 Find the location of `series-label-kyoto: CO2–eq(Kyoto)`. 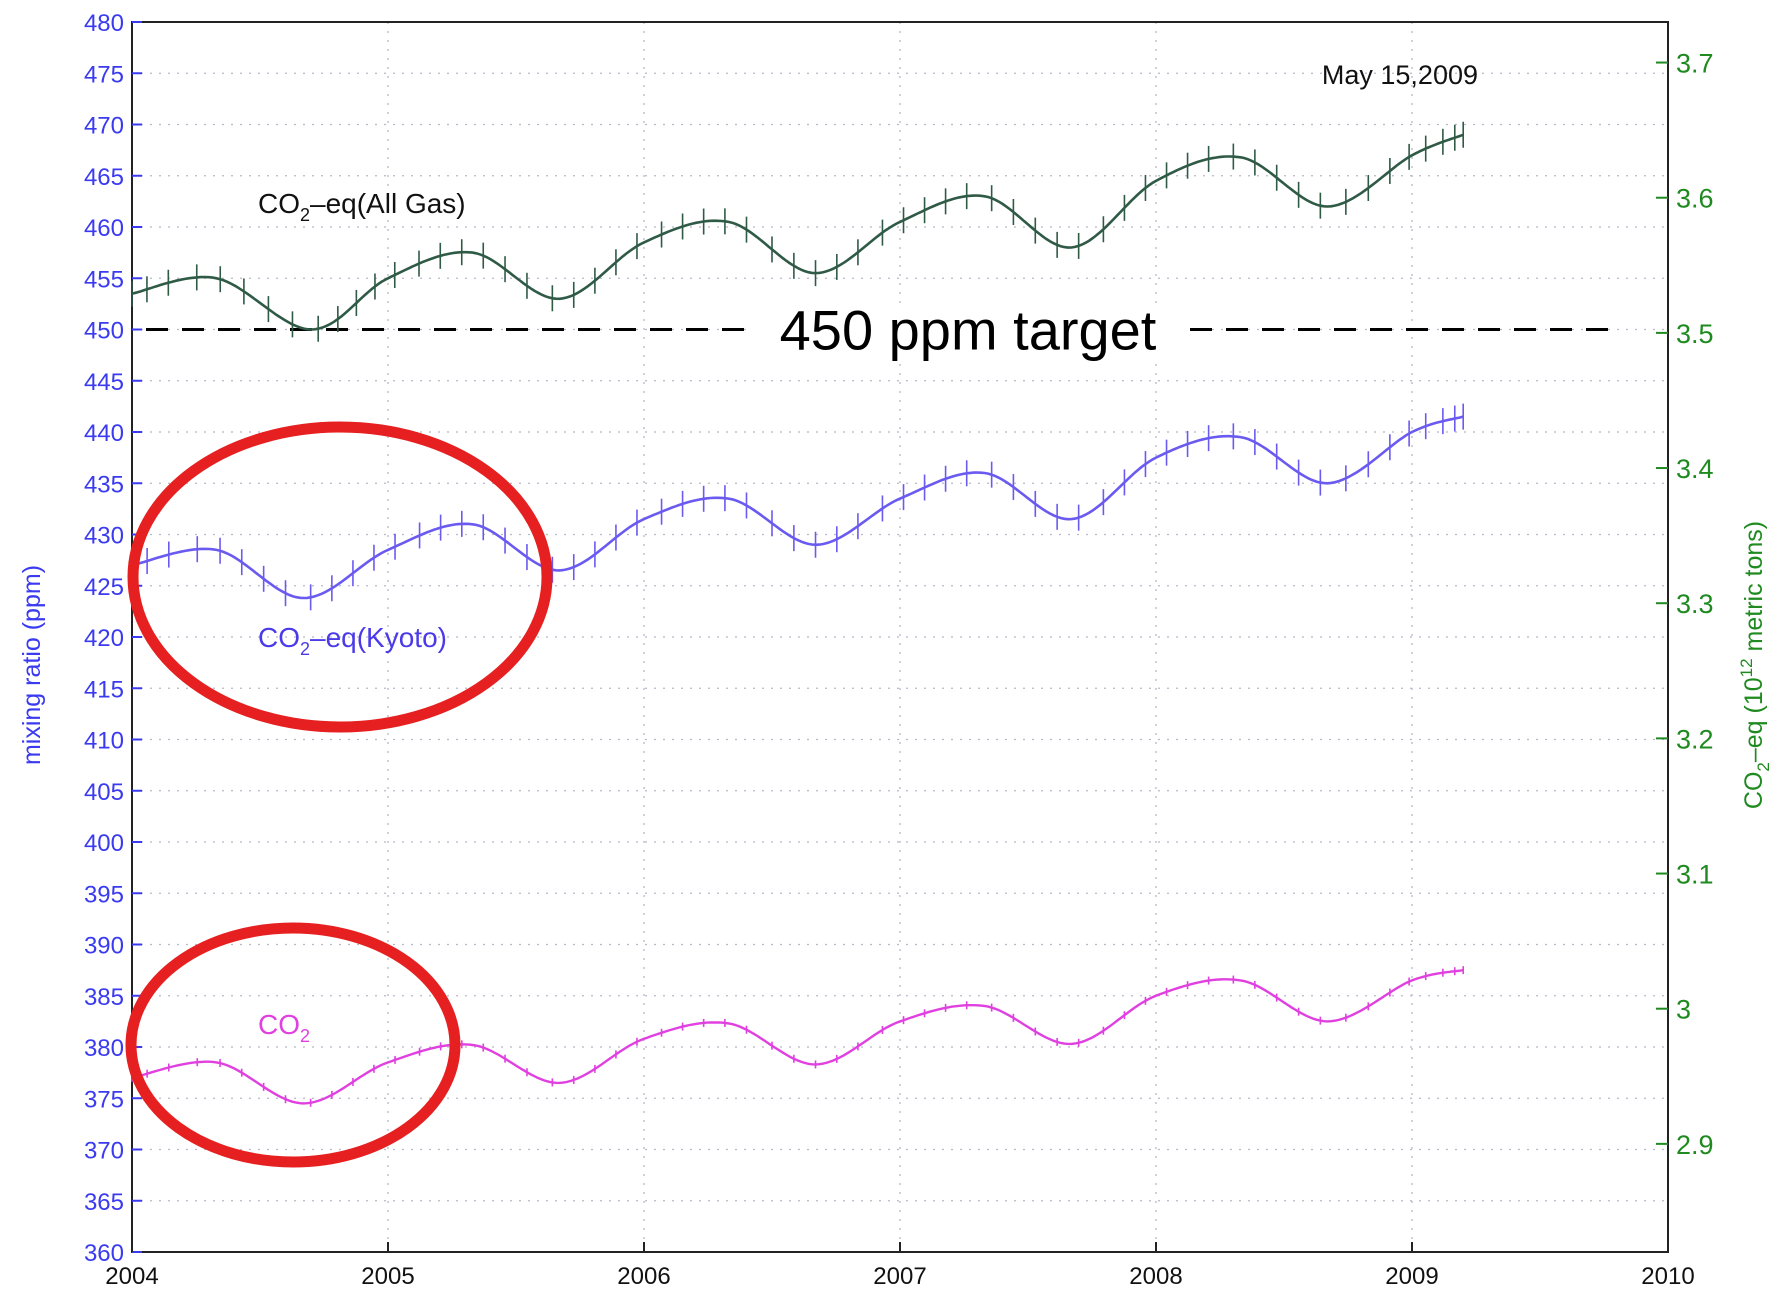

series-label-kyoto: CO2–eq(Kyoto) is located at coordinates (352, 640).